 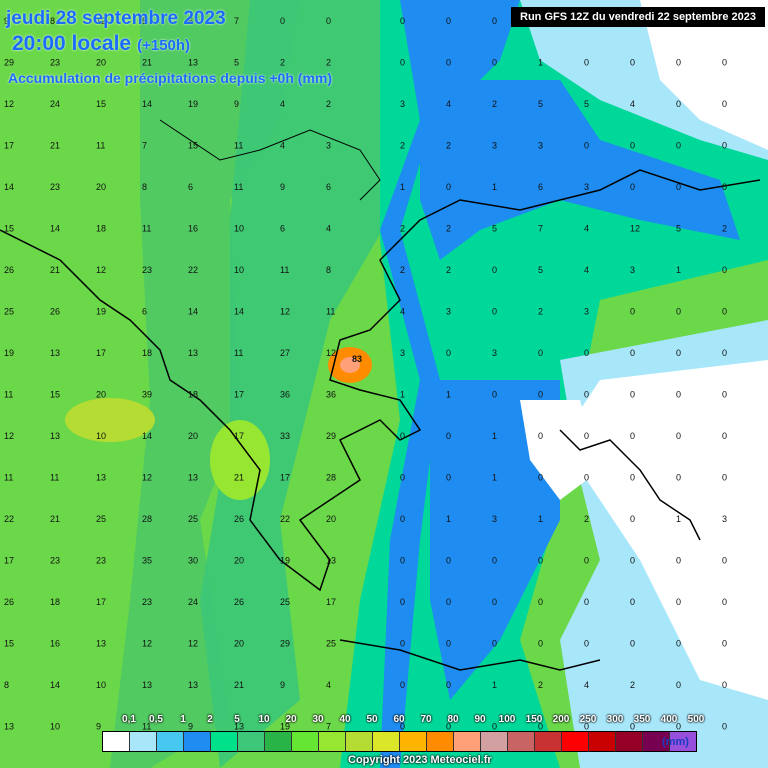 I want to click on legend-tick-label: 10, so click(x=264, y=719).